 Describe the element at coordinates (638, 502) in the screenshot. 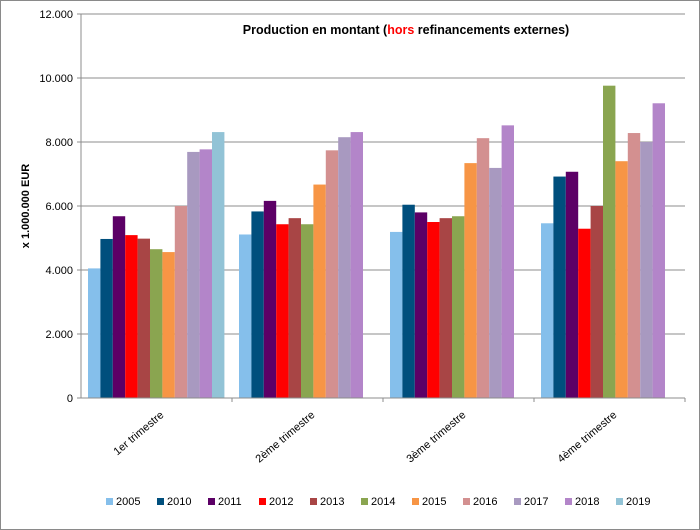

I see `legend-label: 2019` at that location.